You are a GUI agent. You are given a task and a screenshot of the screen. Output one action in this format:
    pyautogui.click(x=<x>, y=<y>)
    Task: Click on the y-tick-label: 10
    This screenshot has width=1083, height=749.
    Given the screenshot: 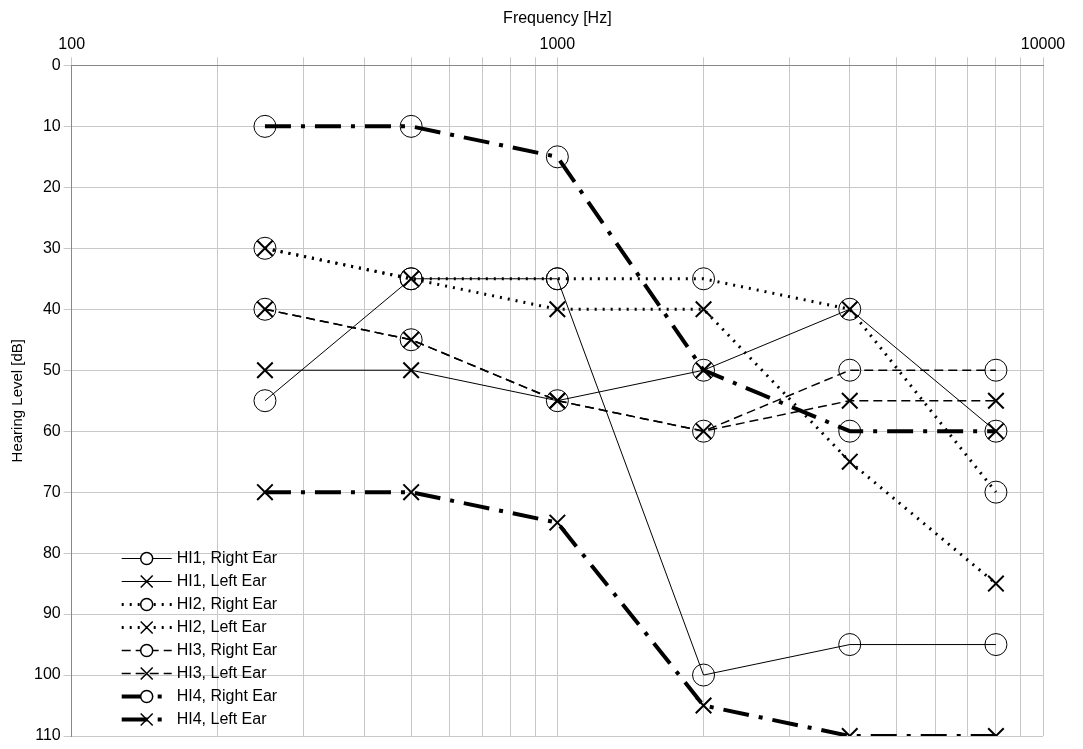 What is the action you would take?
    pyautogui.click(x=51, y=125)
    